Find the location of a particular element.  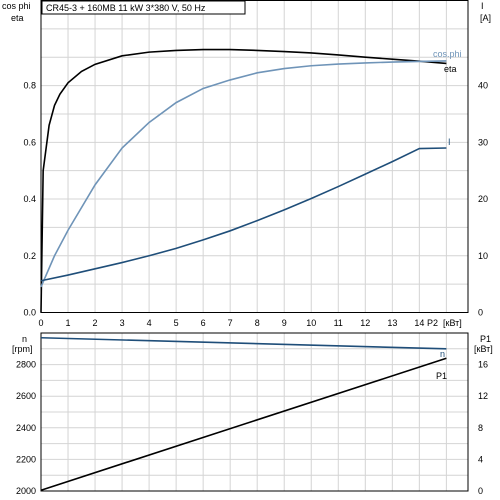

series-label-P1: P1 is located at coordinates (441, 376).